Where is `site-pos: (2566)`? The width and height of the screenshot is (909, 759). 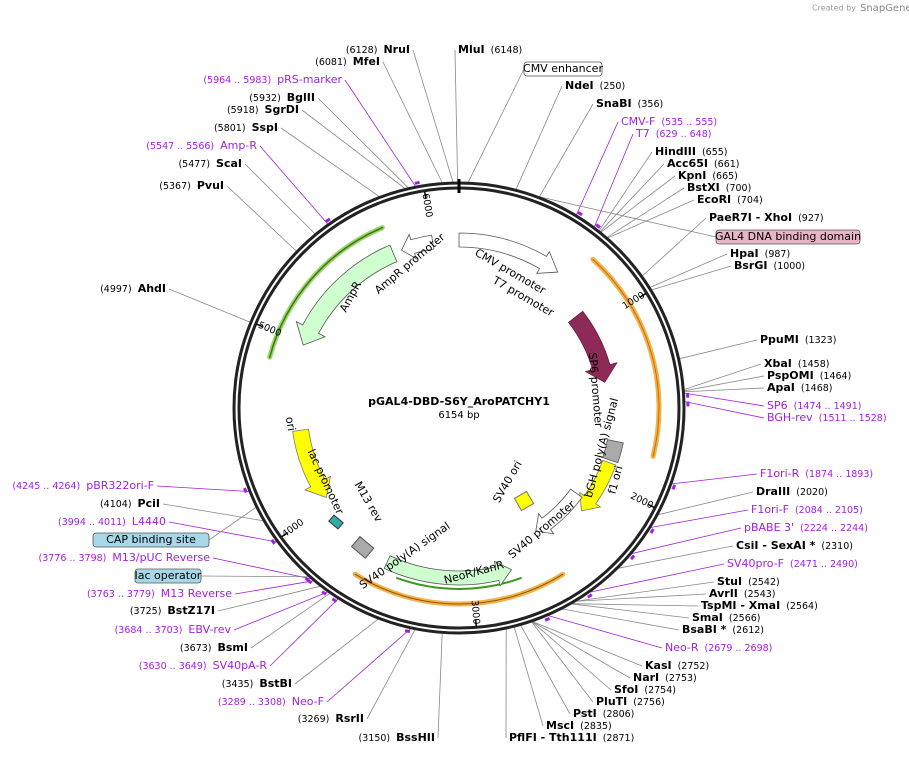 site-pos: (2566) is located at coordinates (745, 618).